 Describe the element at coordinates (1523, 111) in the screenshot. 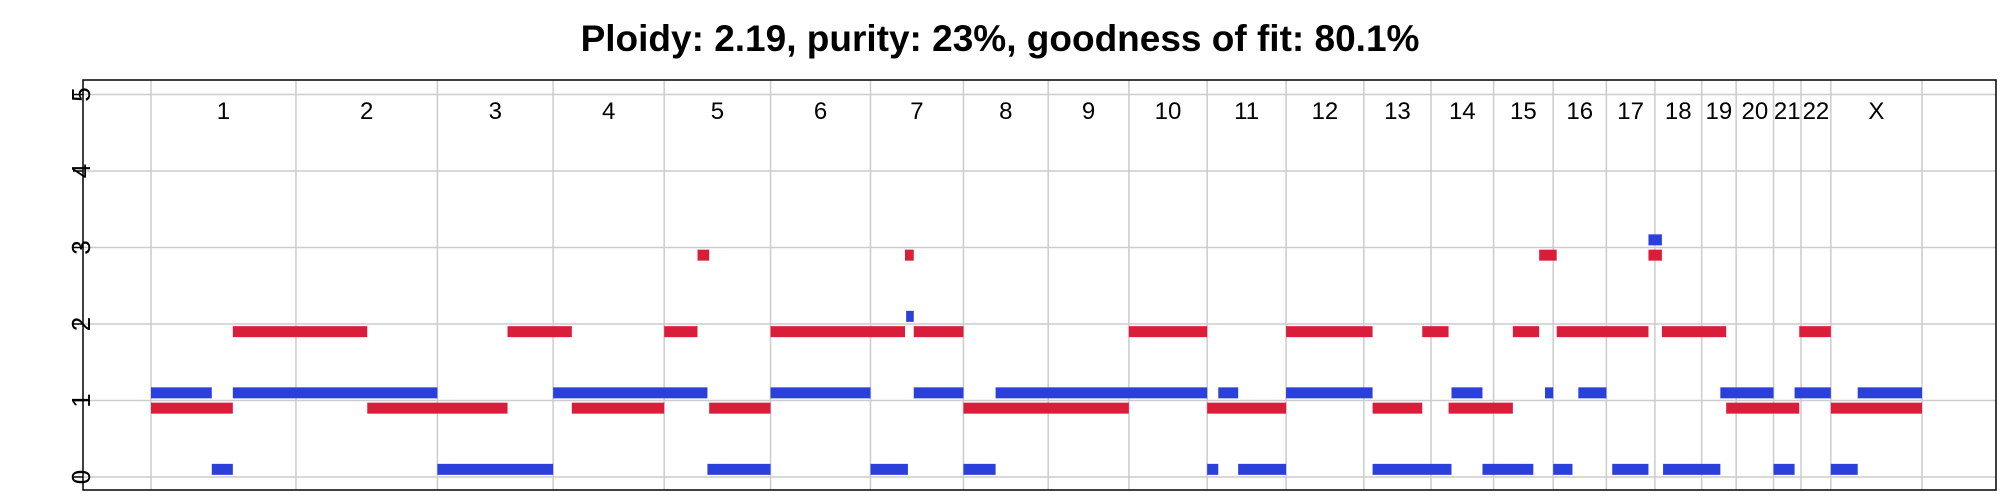

I see `chromosome-label: 15` at that location.